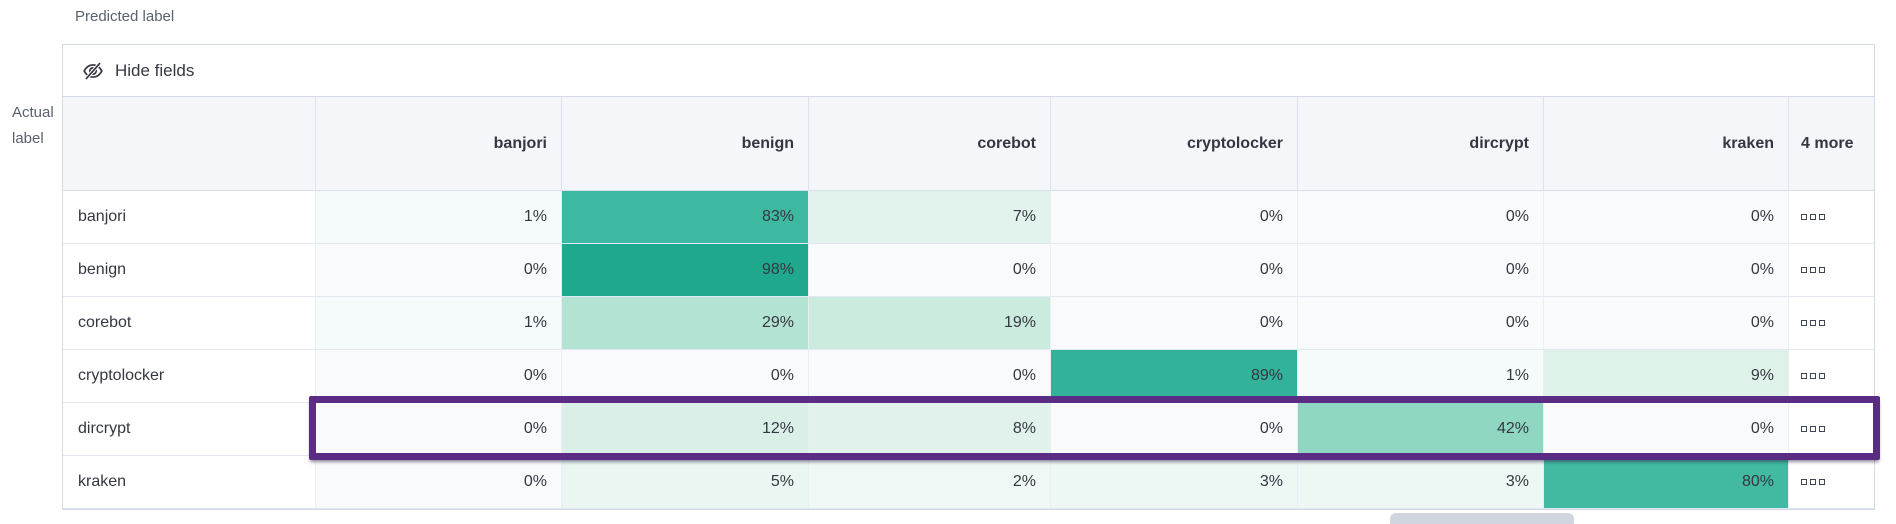 The image size is (1896, 524). I want to click on cell-banjori-dircrypt: 0%, so click(1420, 217).